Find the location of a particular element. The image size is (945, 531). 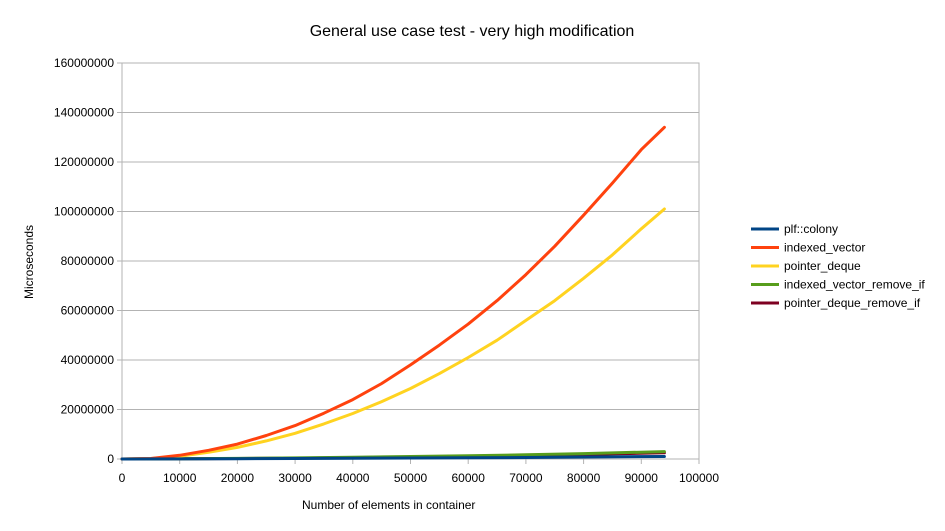

legend-label: pointer_deque is located at coordinates (822, 266).